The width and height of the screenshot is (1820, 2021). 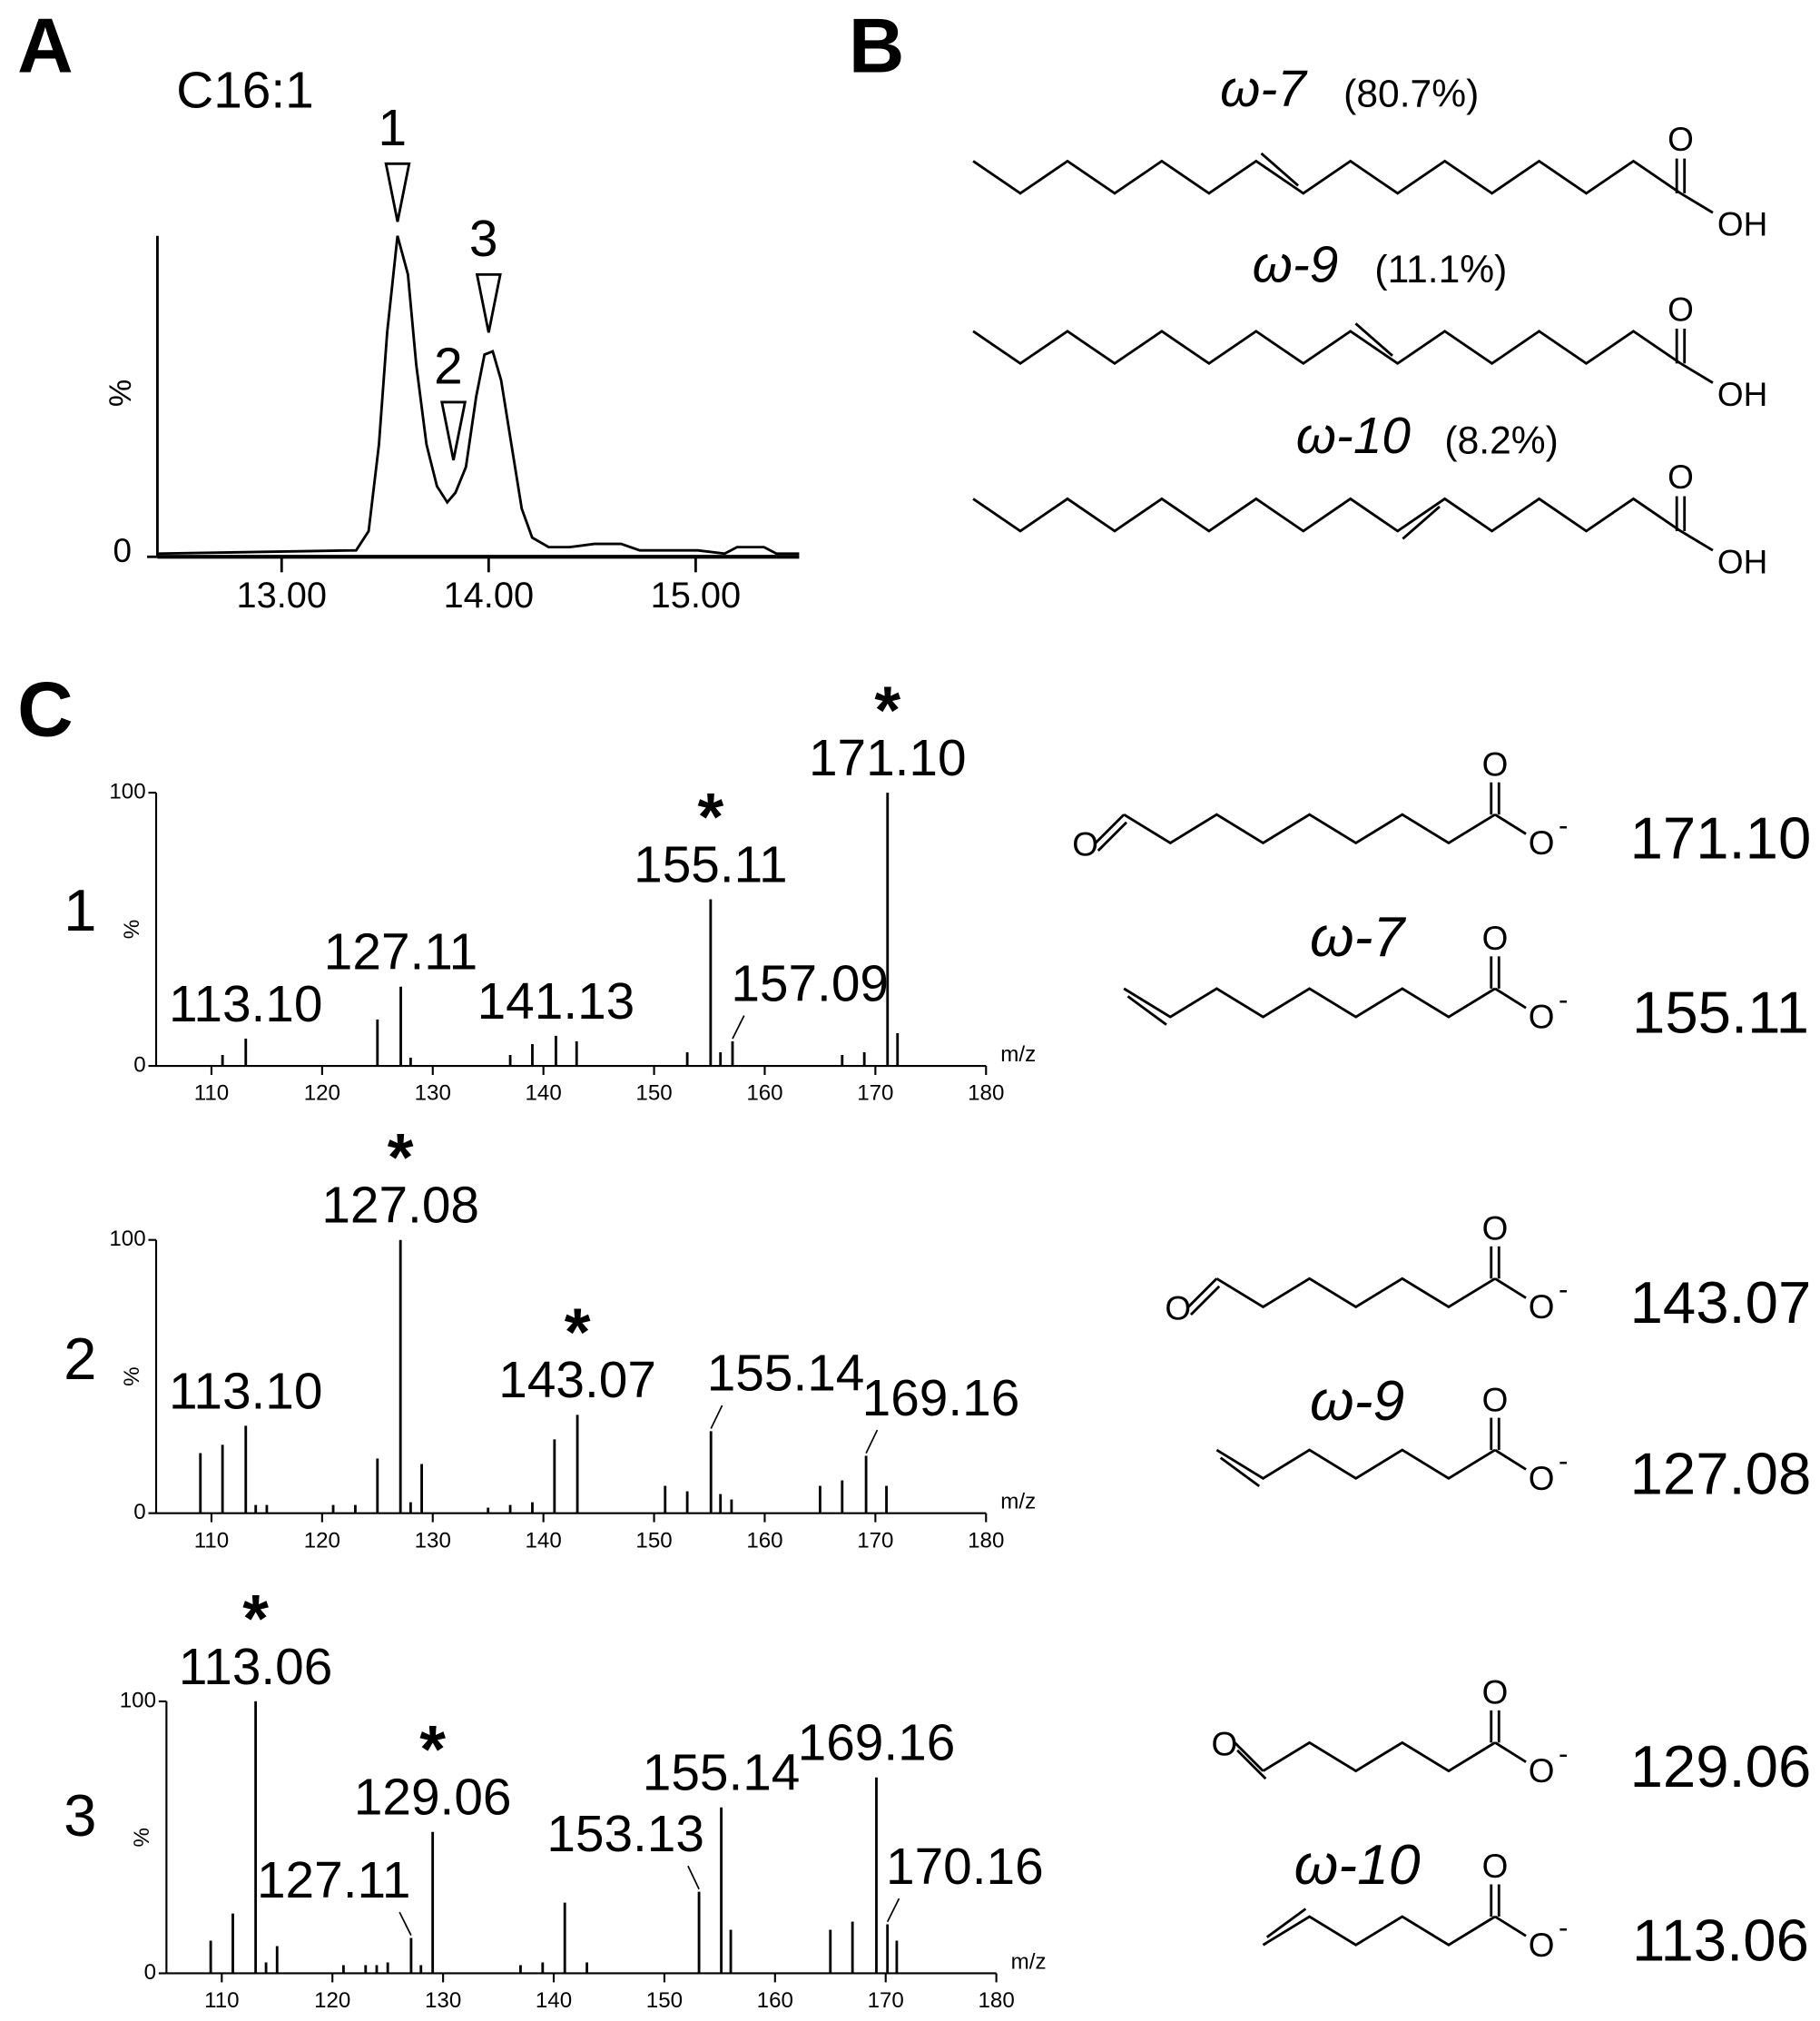 What do you see at coordinates (483, 239) in the screenshot?
I see `peak-label: 3` at bounding box center [483, 239].